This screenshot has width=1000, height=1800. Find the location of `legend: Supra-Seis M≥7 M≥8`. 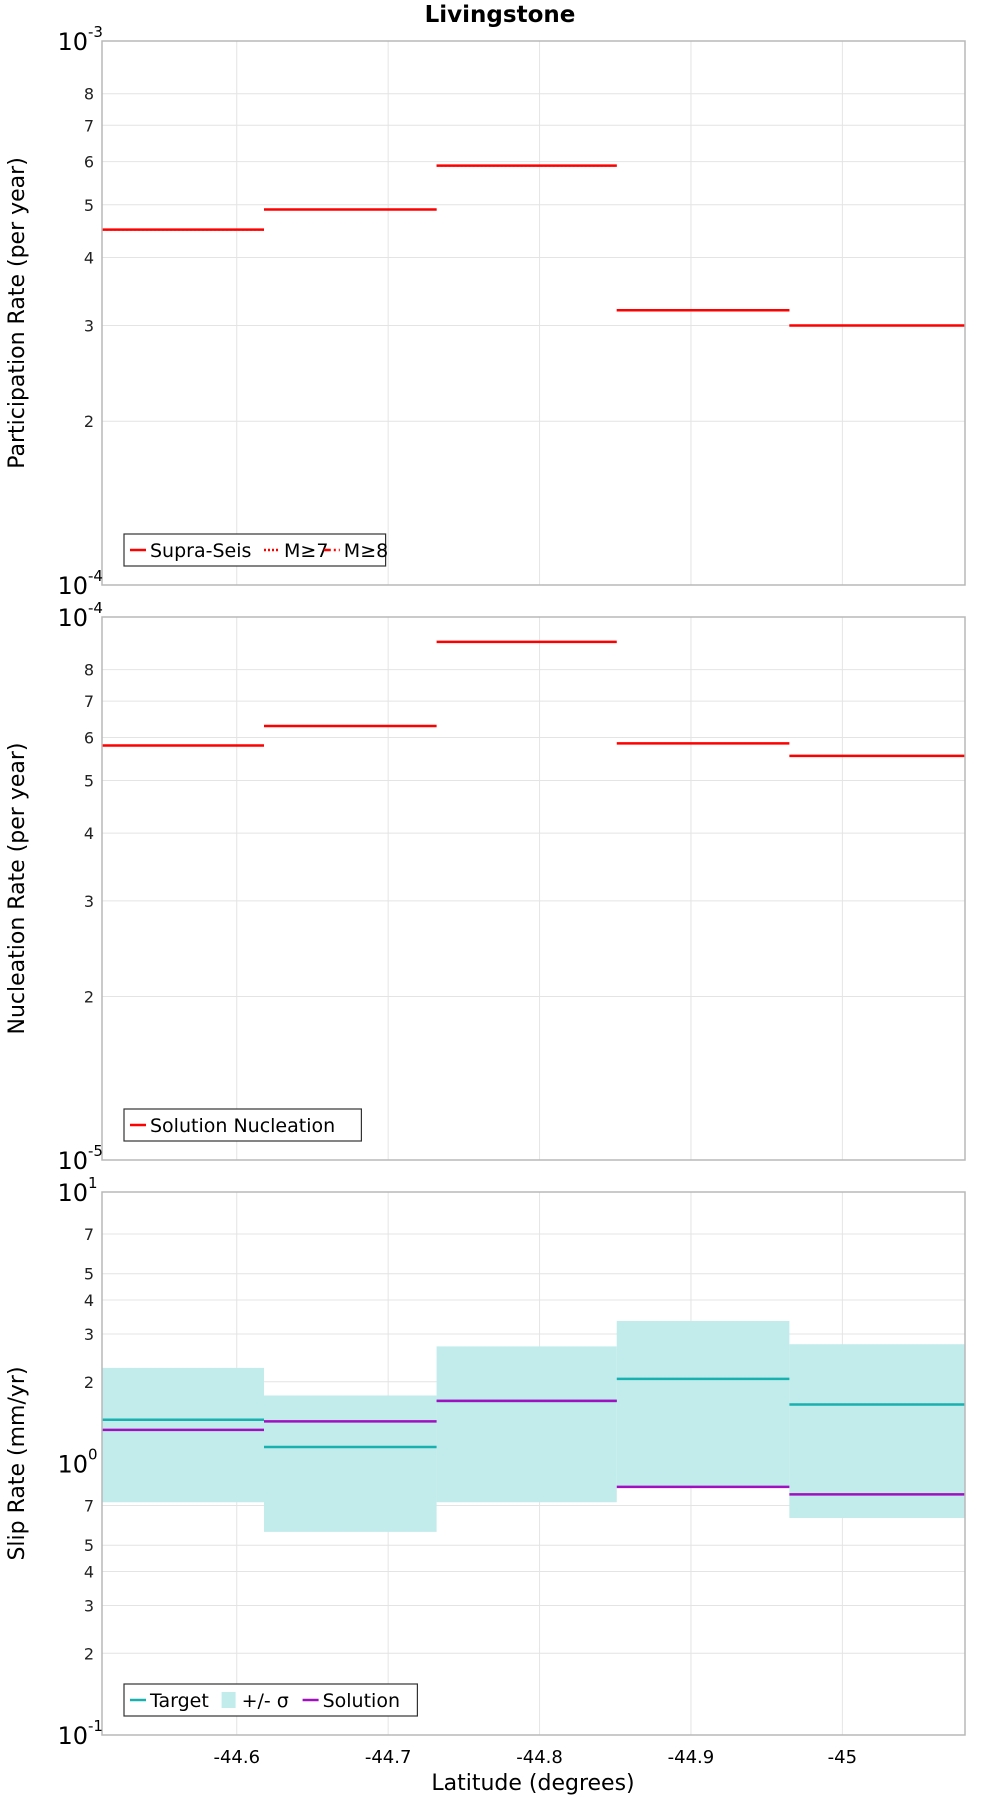

legend: Supra-Seis M≥7 M≥8 is located at coordinates (255, 550).